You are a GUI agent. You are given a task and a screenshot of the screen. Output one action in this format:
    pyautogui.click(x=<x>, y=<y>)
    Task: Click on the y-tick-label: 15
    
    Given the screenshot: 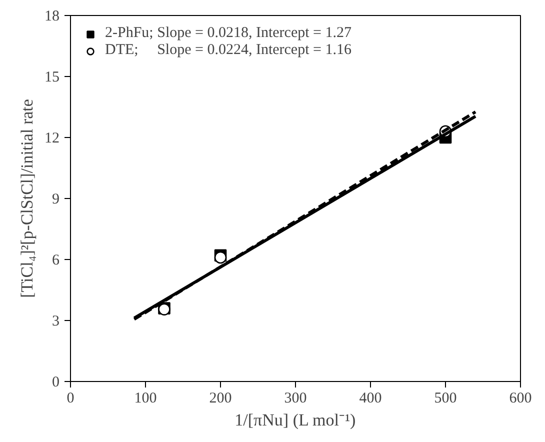 What is the action you would take?
    pyautogui.click(x=52, y=78)
    